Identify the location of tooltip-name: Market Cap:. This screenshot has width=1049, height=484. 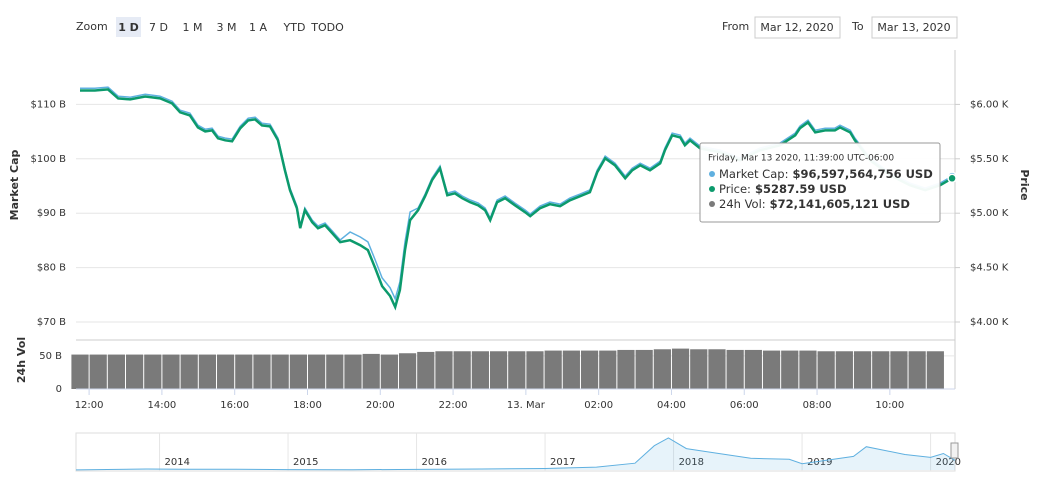
(753, 174).